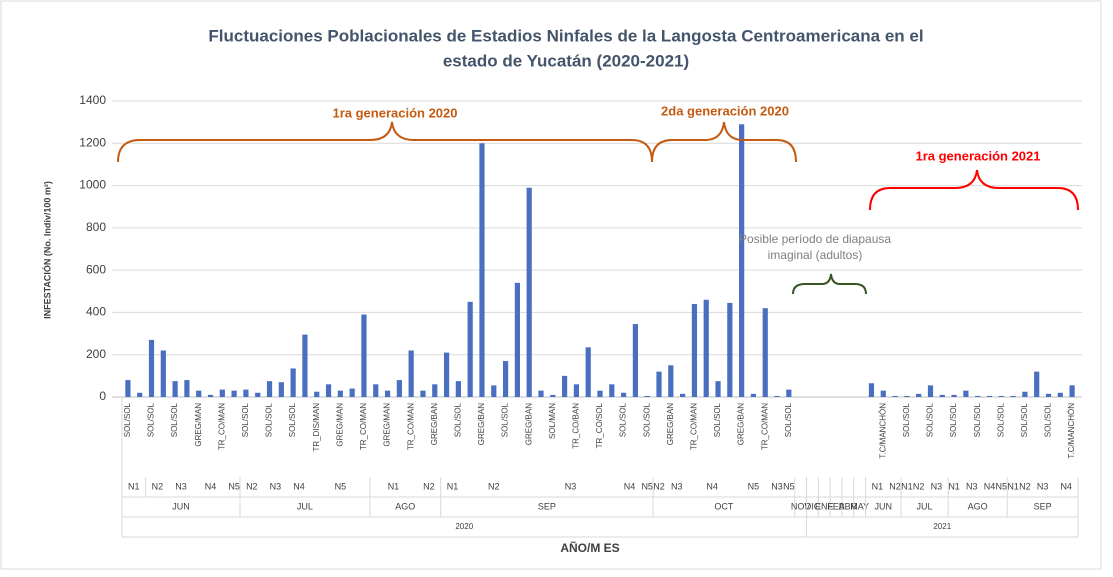 The image size is (1113, 577). I want to click on y-tick-label: 800, so click(96, 227).